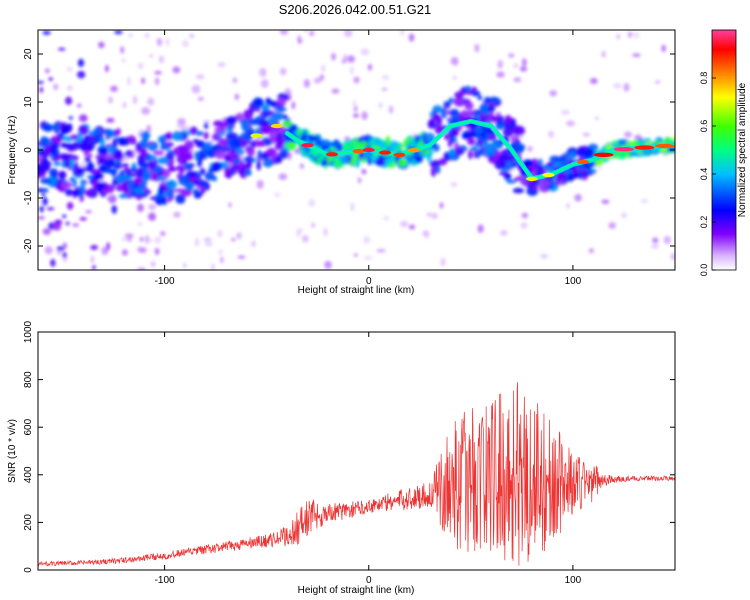  Describe the element at coordinates (704, 126) in the screenshot. I see `colorbar-tick-label: 0.6` at that location.